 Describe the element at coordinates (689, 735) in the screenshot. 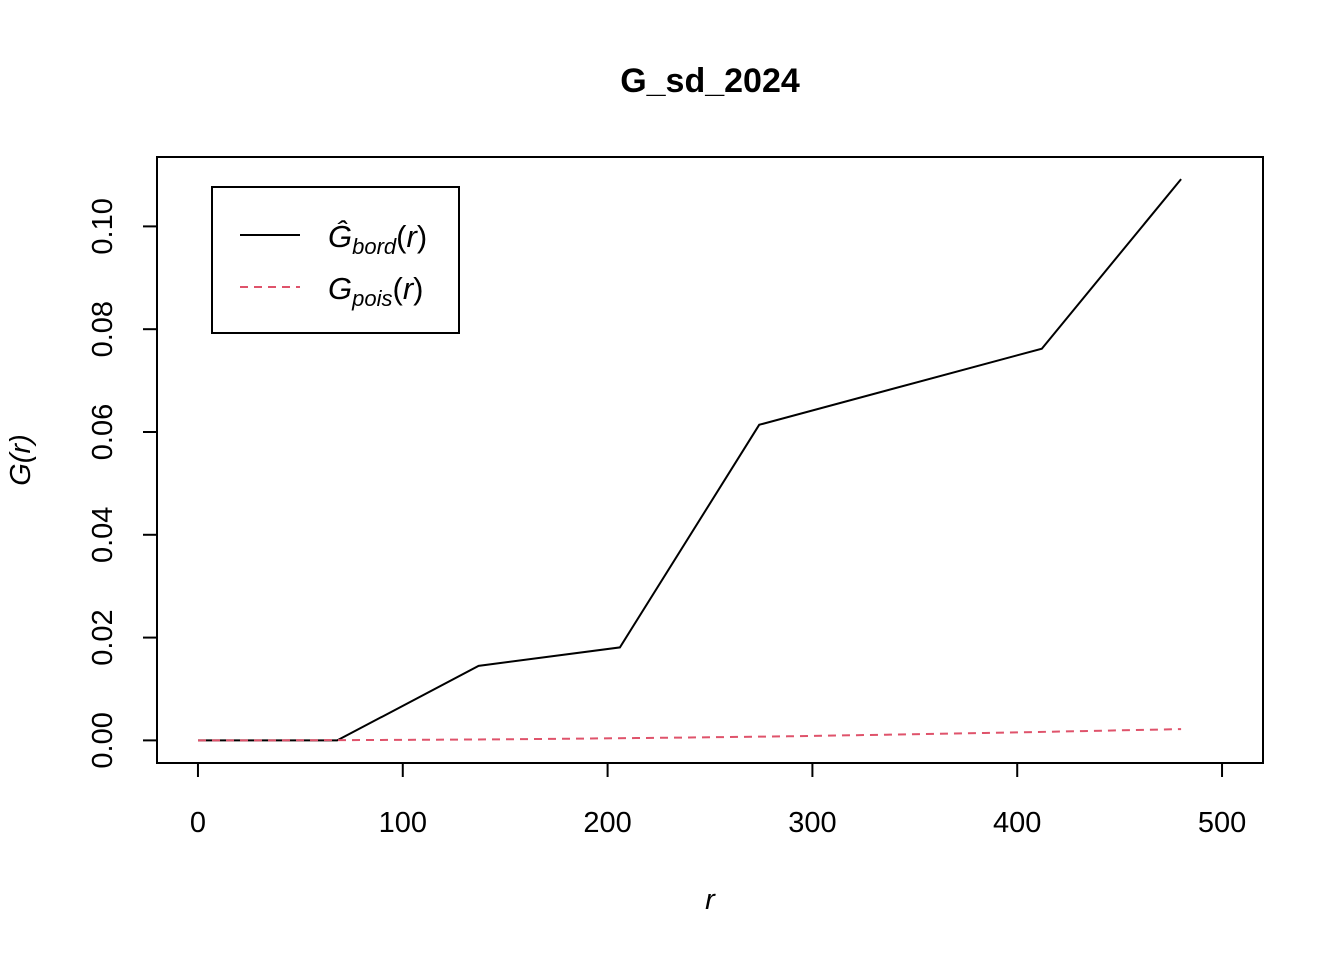

I see `series-line-pois` at that location.